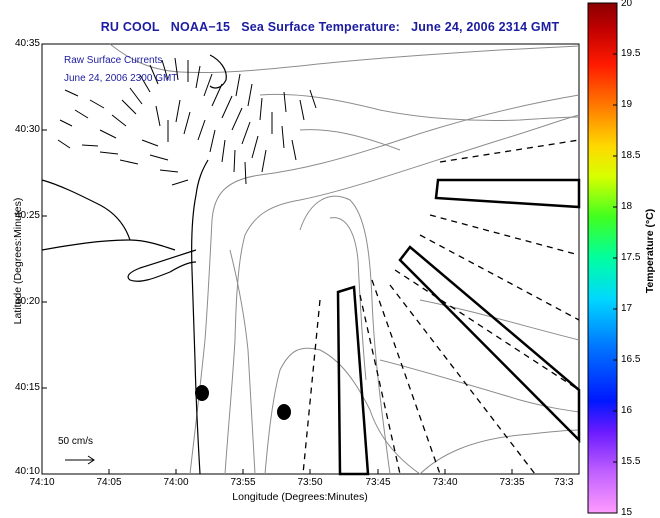 The image size is (660, 518). Describe the element at coordinates (18, 261) in the screenshot. I see `y-axis-label: Latitude (Degrees:Minutes)` at that location.